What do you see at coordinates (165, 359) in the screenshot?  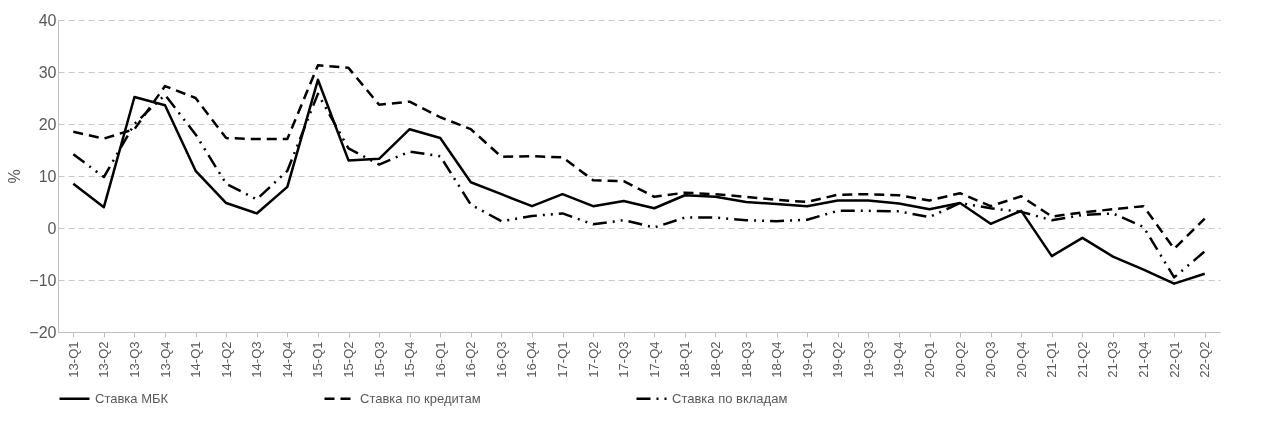 I see `x-tick-label: 13-Q4` at bounding box center [165, 359].